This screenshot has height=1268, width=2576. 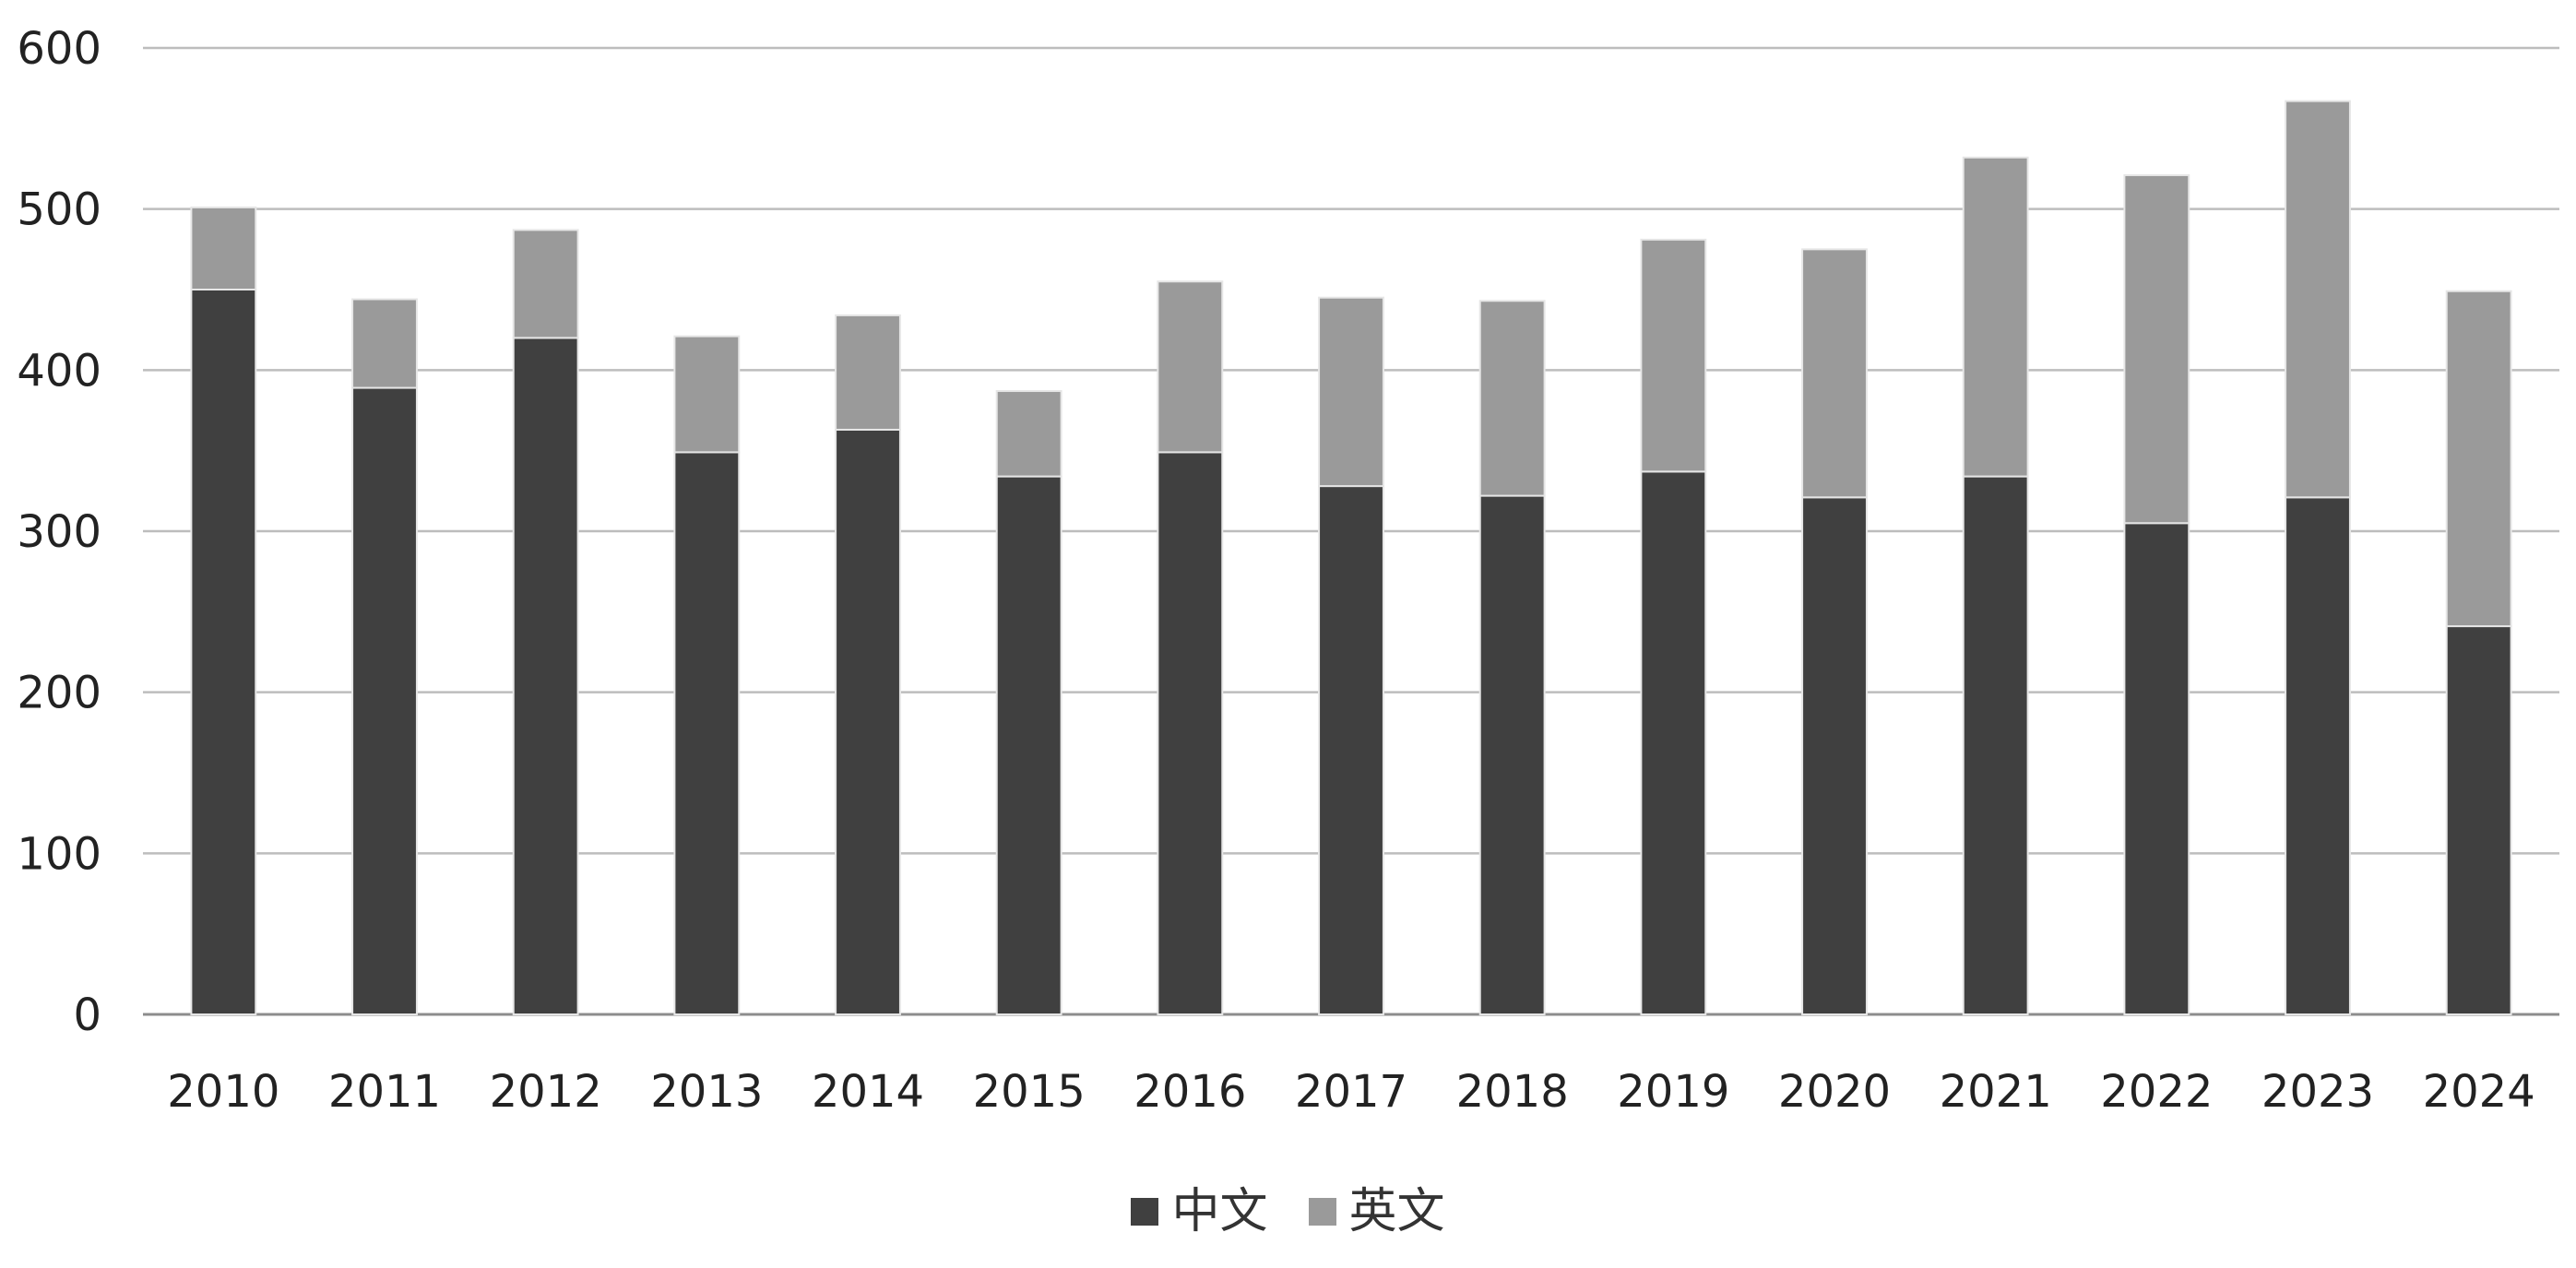 I want to click on legend-label-series-1: 英文, so click(x=1396, y=1211).